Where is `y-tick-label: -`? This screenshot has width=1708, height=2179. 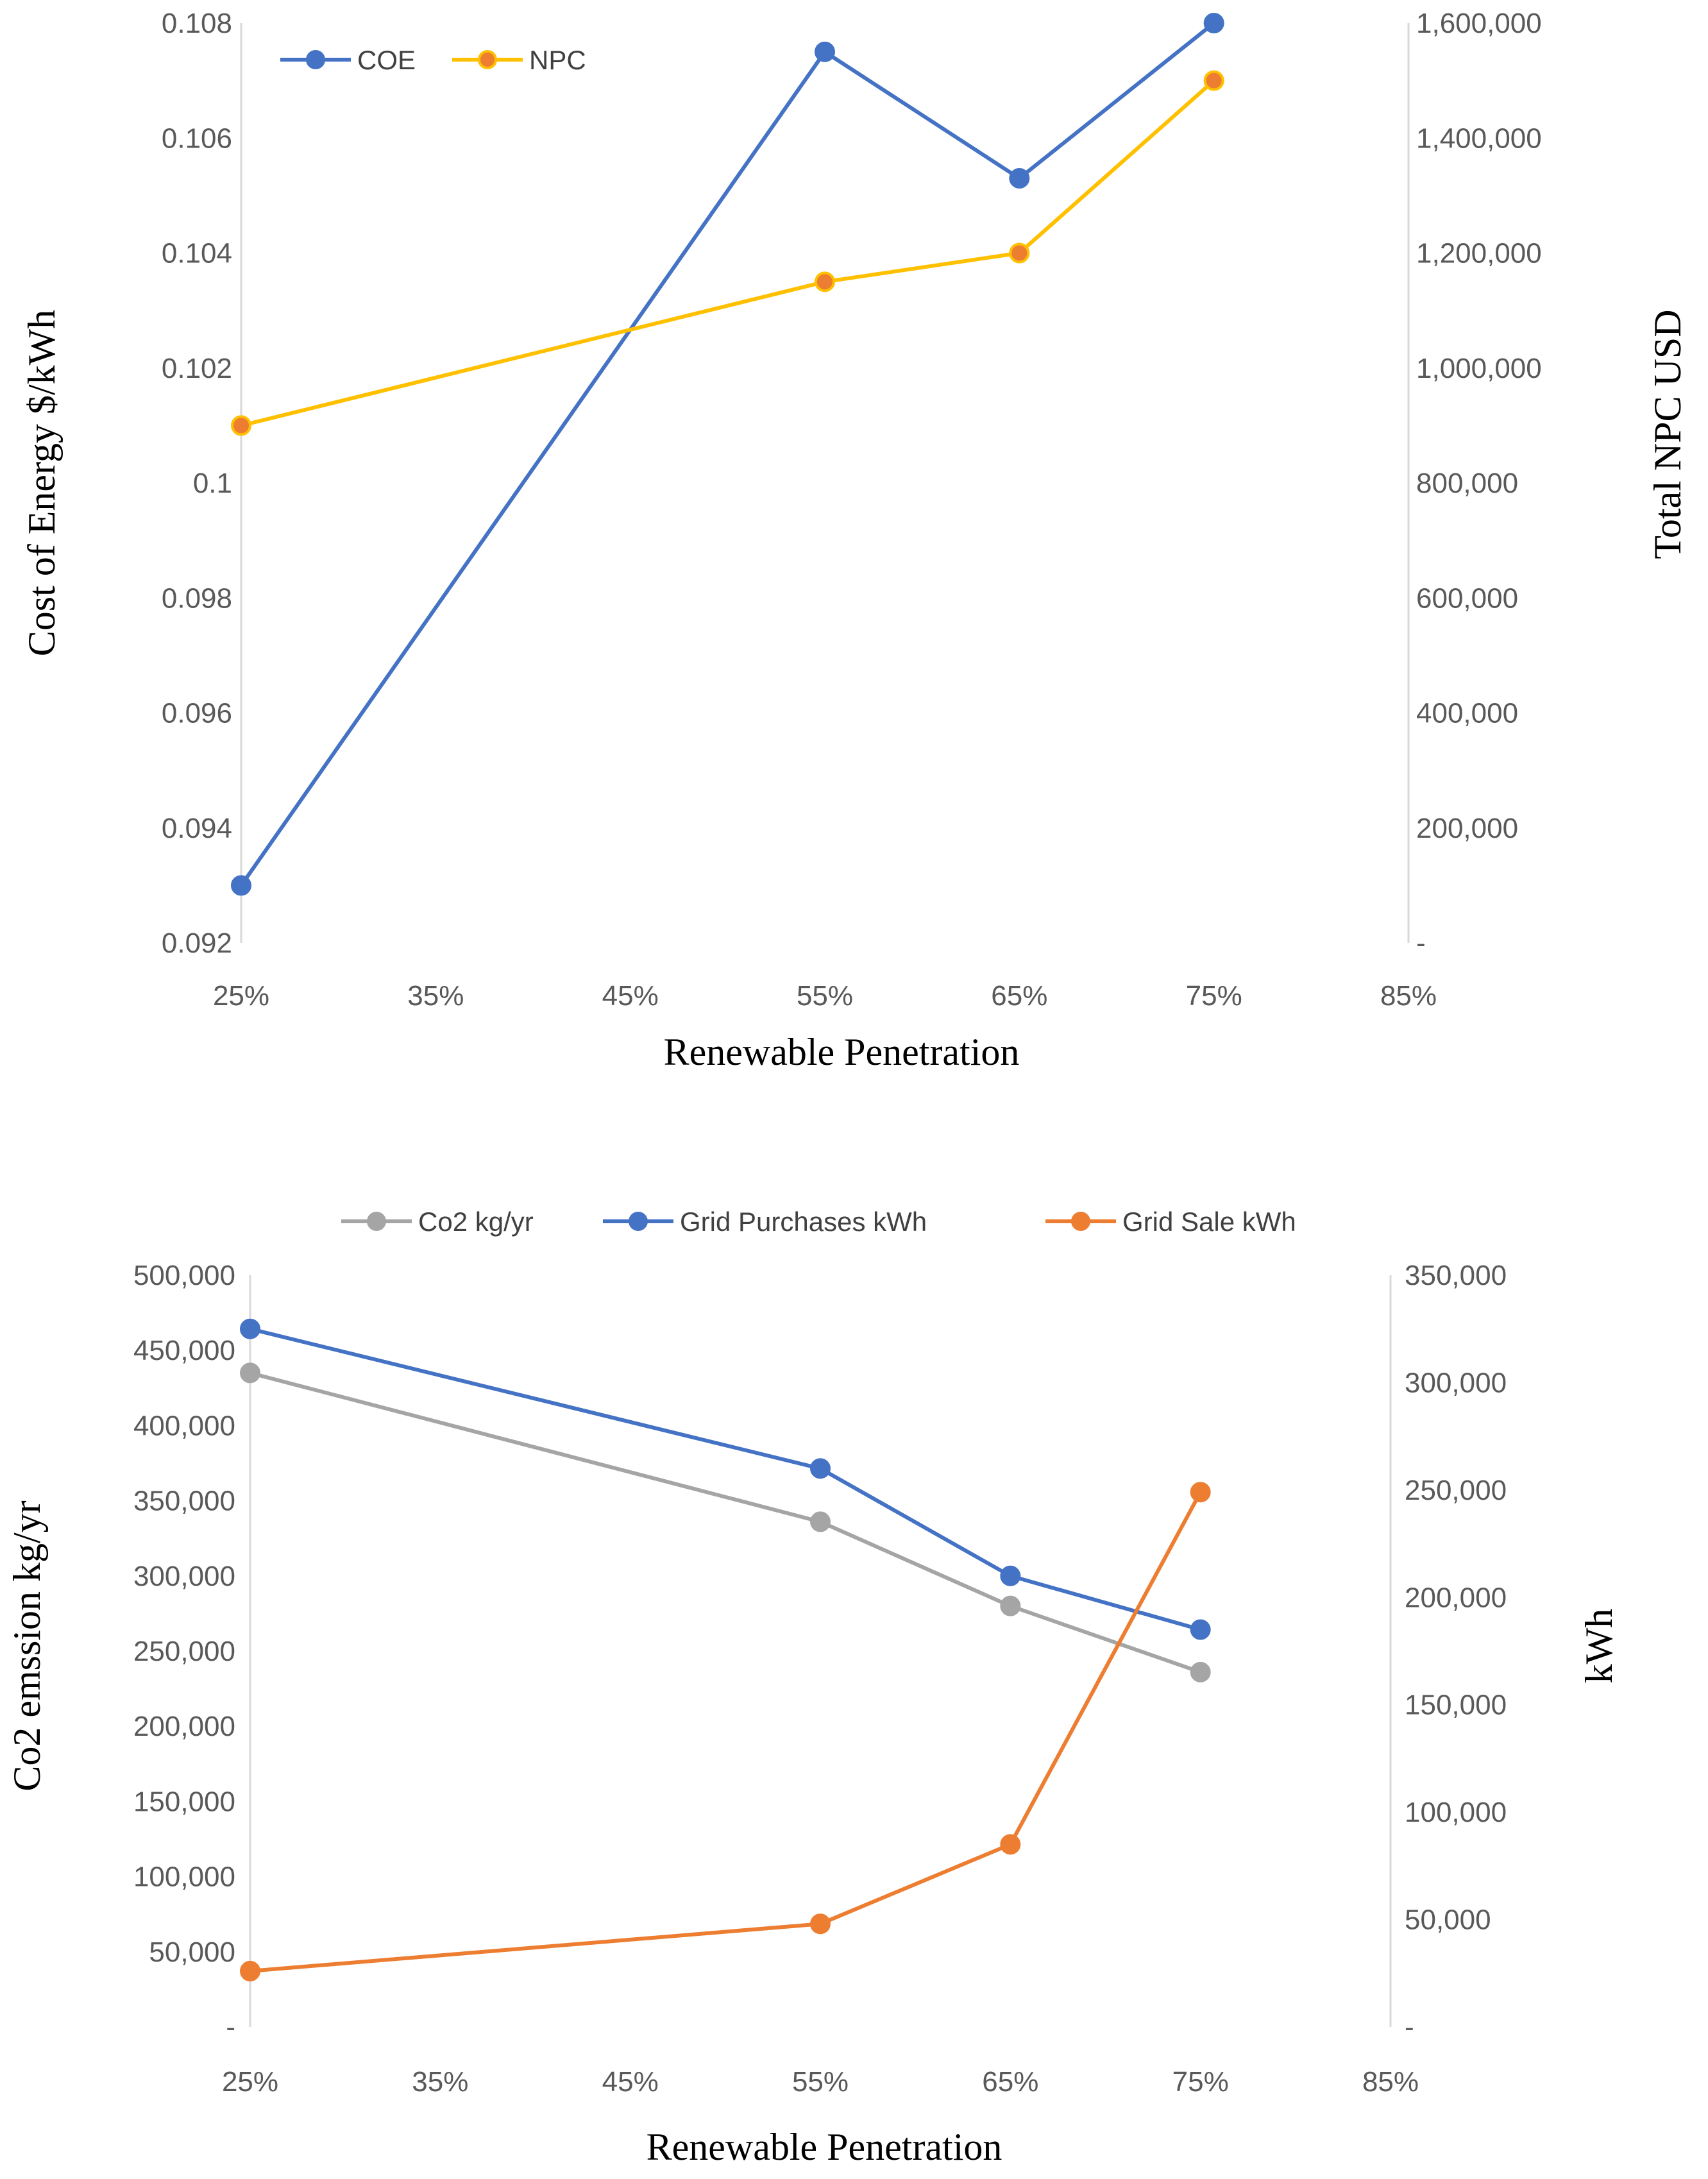
y-tick-label: - is located at coordinates (230, 2028).